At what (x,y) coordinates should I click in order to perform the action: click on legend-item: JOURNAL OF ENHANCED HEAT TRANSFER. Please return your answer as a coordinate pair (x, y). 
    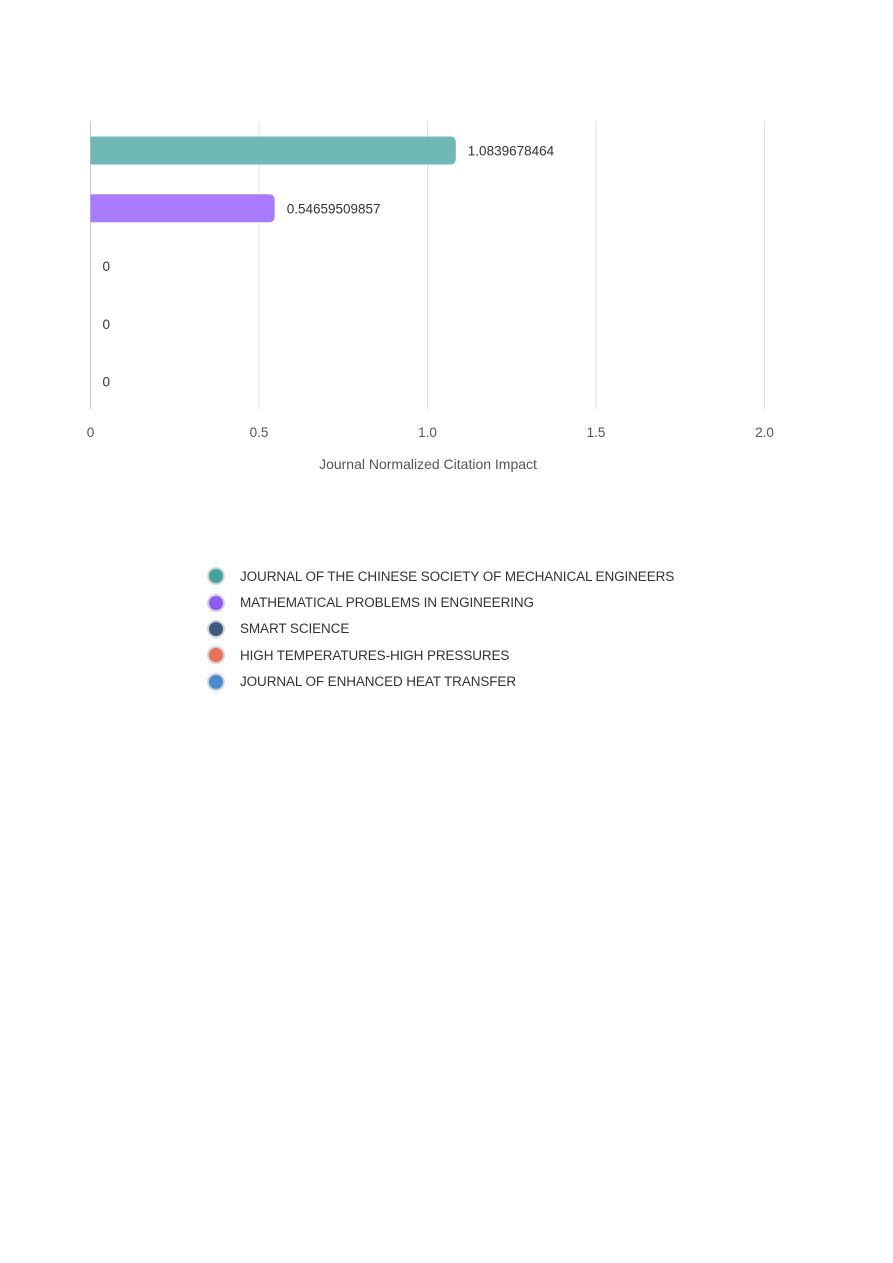
    Looking at the image, I should click on (440, 682).